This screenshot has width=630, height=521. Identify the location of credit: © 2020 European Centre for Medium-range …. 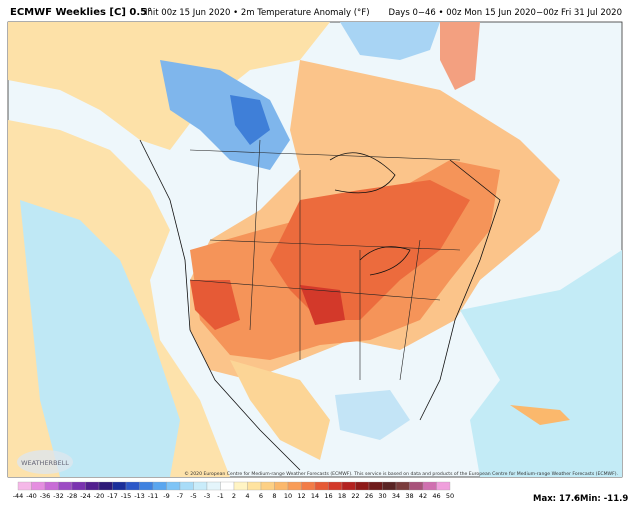
(401, 473).